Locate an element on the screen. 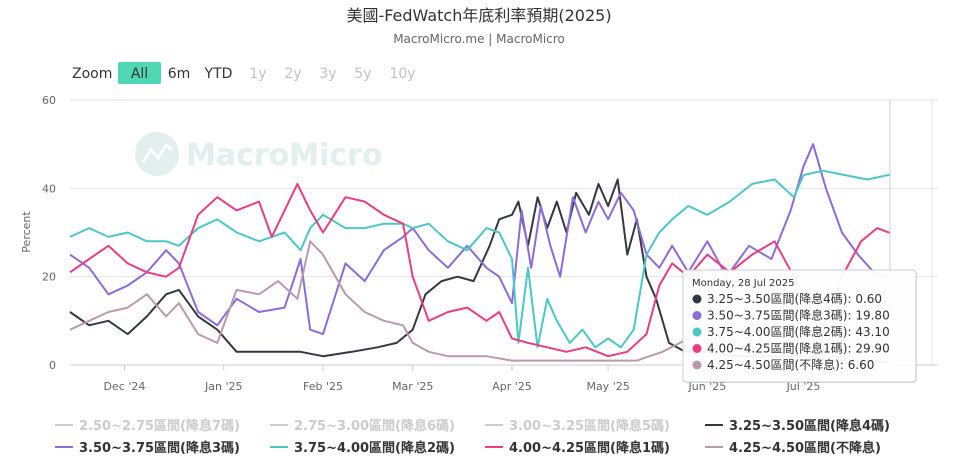  tooltip-date: Monday, 28 Jul 2025 is located at coordinates (743, 283).